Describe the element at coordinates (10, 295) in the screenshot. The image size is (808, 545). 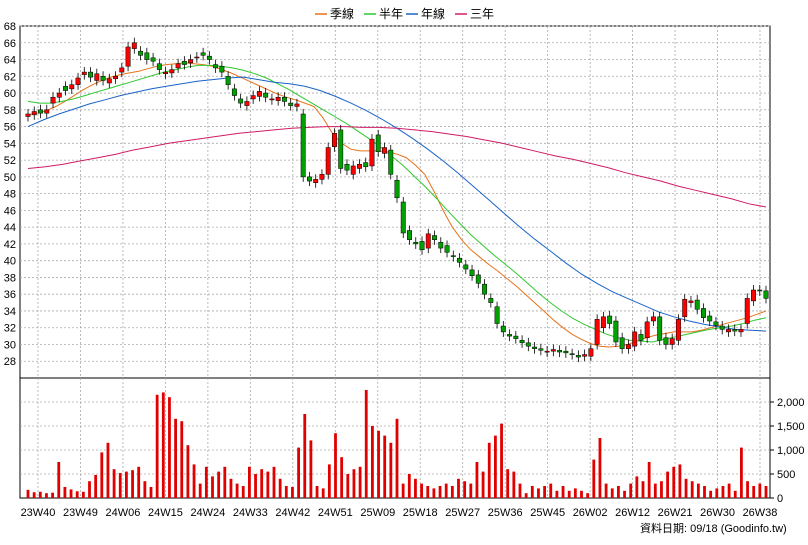
I see `price-tick-label: 36` at that location.